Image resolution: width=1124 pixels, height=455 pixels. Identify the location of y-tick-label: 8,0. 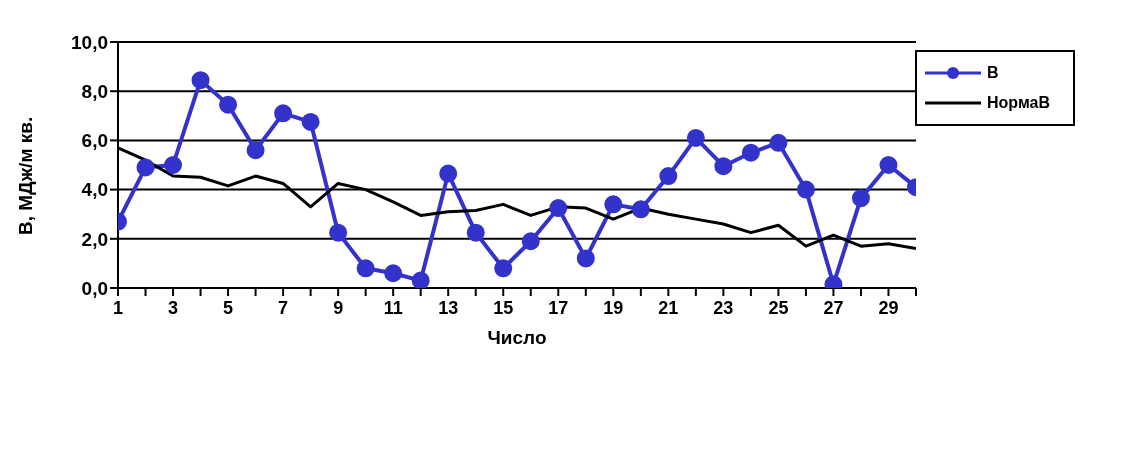
(94, 91).